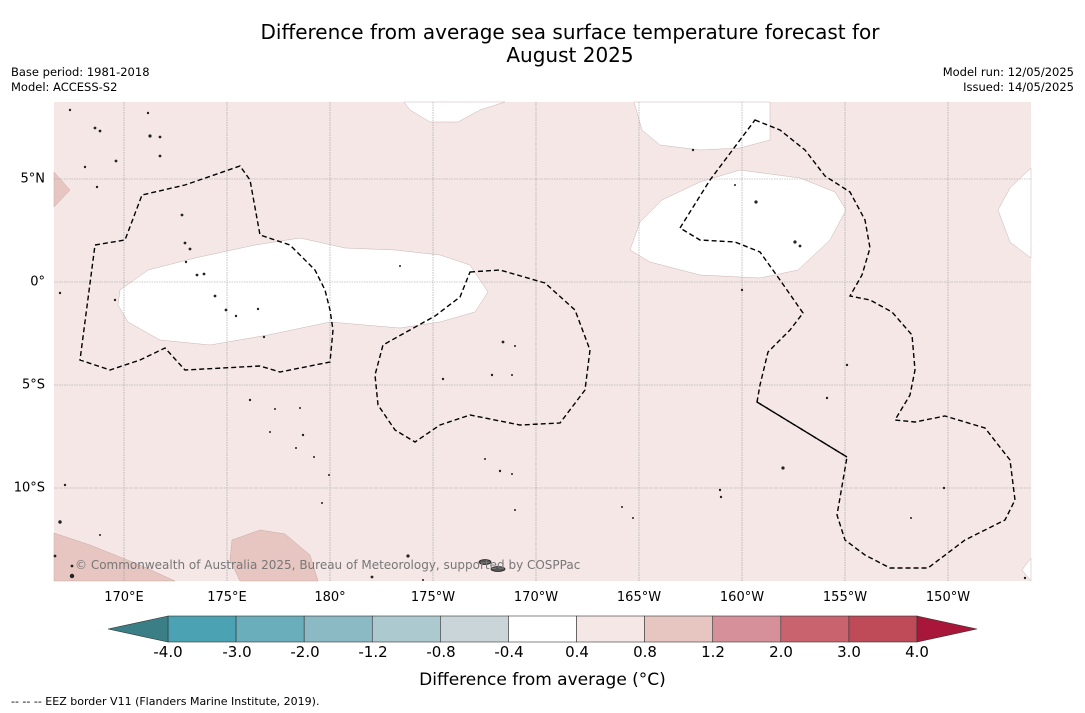 The width and height of the screenshot is (1085, 713). What do you see at coordinates (542, 680) in the screenshot?
I see `colorbar-label: Difference from average (°C)` at bounding box center [542, 680].